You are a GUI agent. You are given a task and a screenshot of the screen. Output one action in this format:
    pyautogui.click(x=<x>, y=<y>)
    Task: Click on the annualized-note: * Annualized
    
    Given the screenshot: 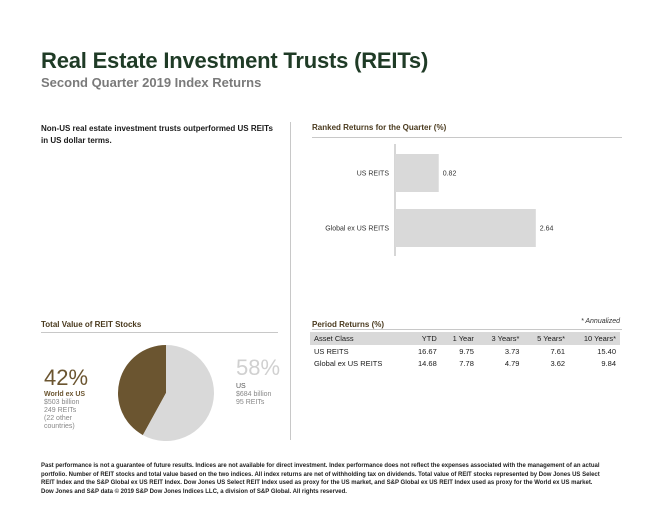 What is the action you would take?
    pyautogui.click(x=600, y=321)
    